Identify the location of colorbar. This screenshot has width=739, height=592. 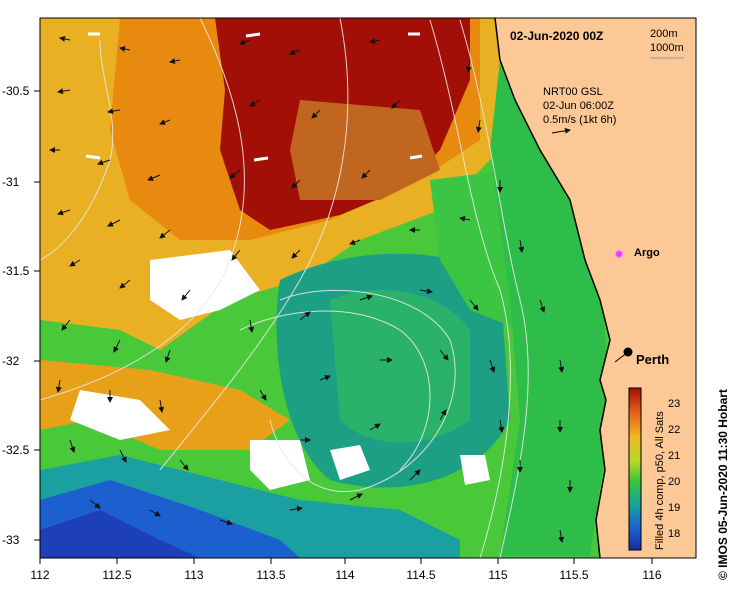
(635, 469).